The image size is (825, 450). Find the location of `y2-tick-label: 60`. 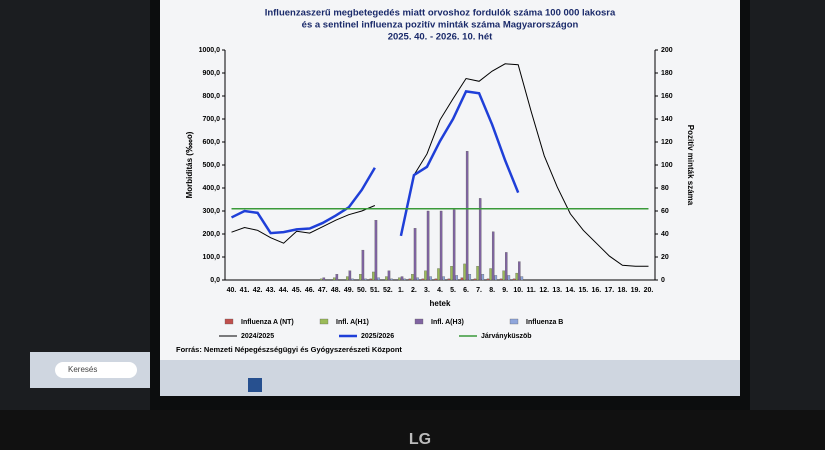

y2-tick-label: 60 is located at coordinates (665, 211).